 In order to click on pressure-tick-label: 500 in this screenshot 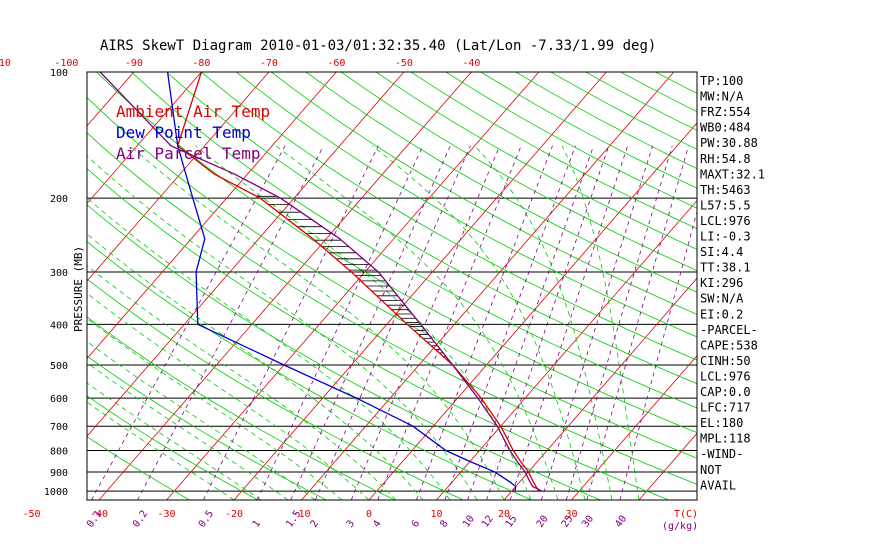, I will do `click(59, 366)`.